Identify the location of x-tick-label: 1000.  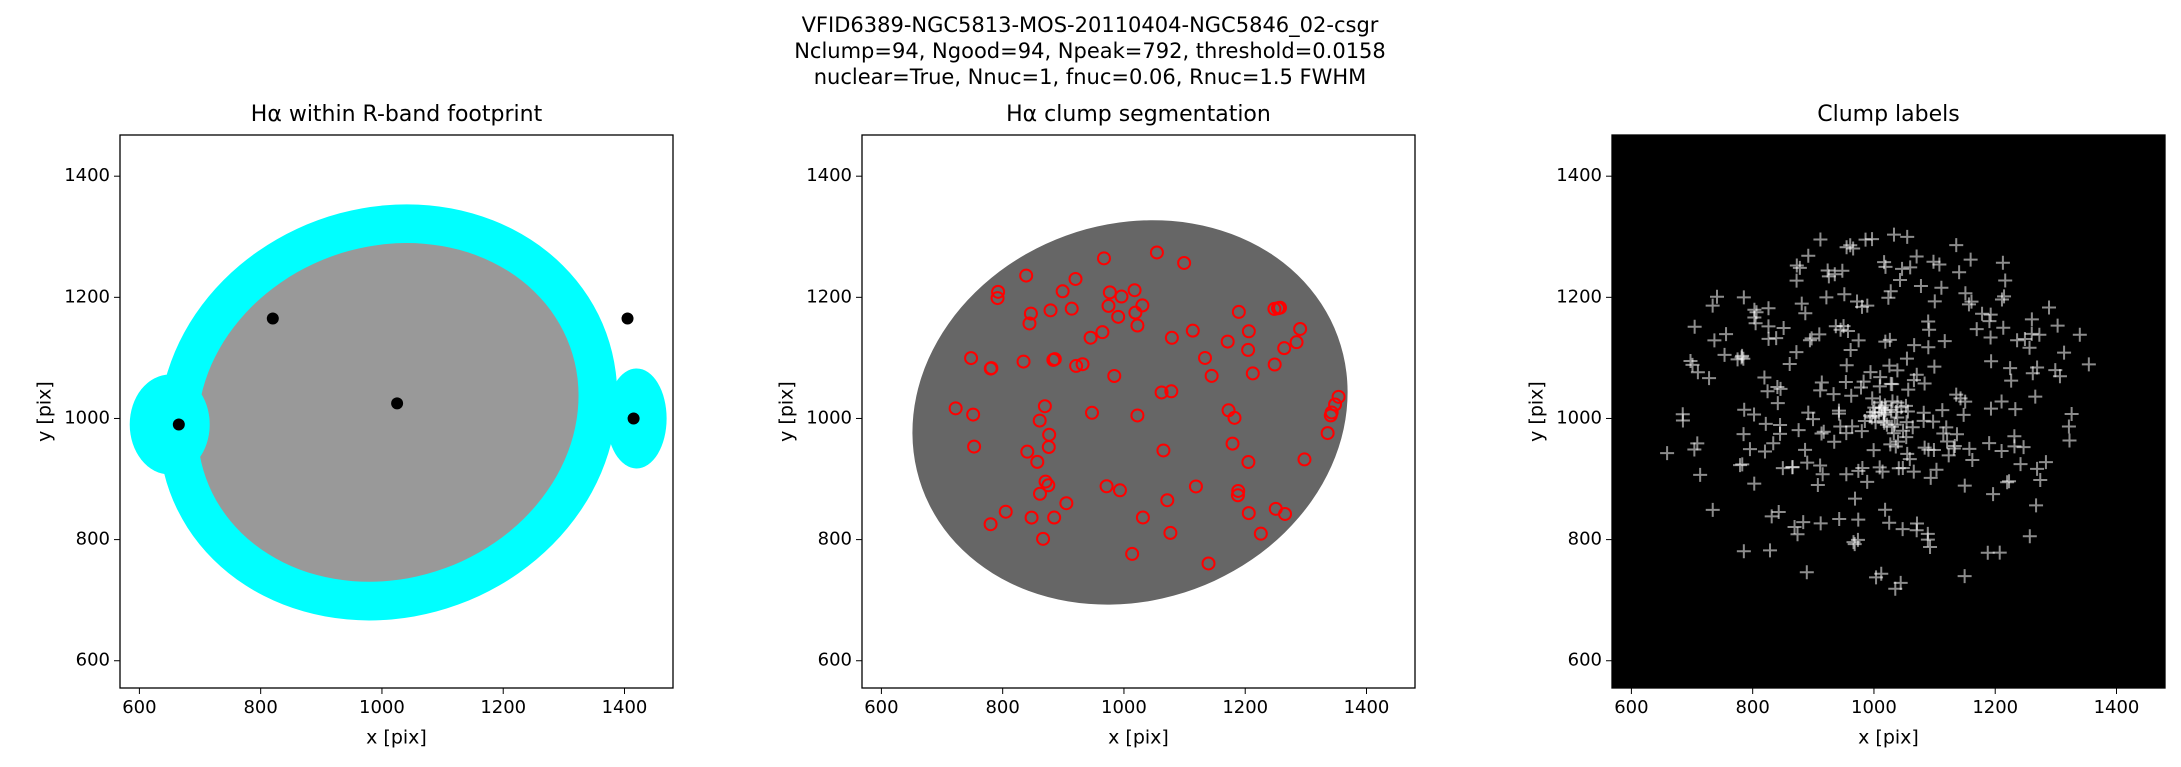
(1124, 707).